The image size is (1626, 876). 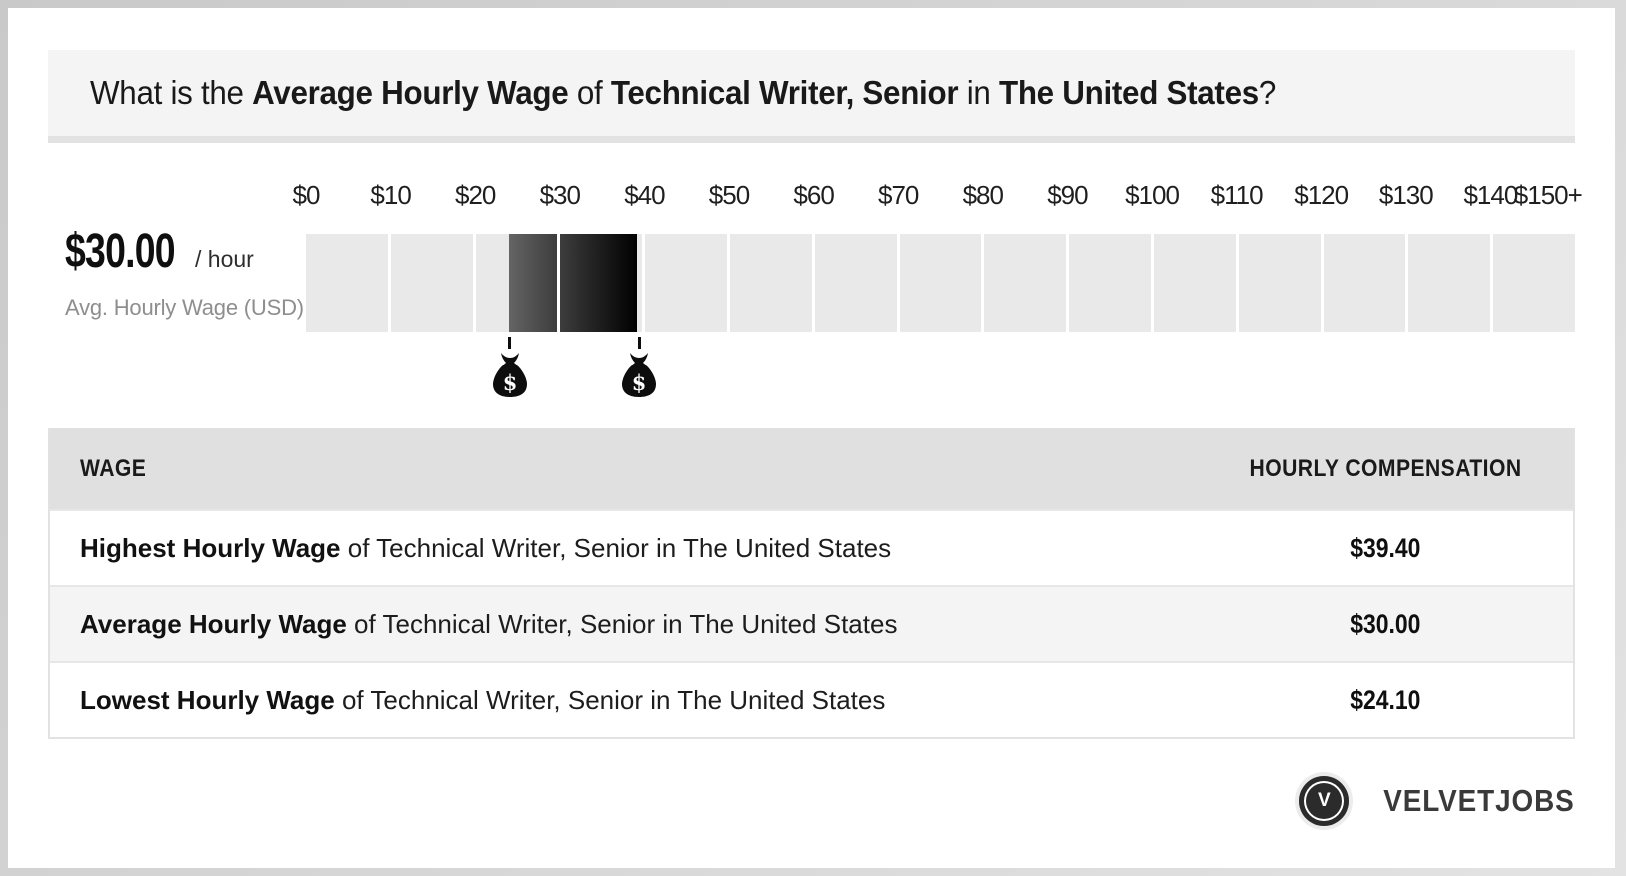 What do you see at coordinates (644, 195) in the screenshot?
I see `axis-tick-label: $40` at bounding box center [644, 195].